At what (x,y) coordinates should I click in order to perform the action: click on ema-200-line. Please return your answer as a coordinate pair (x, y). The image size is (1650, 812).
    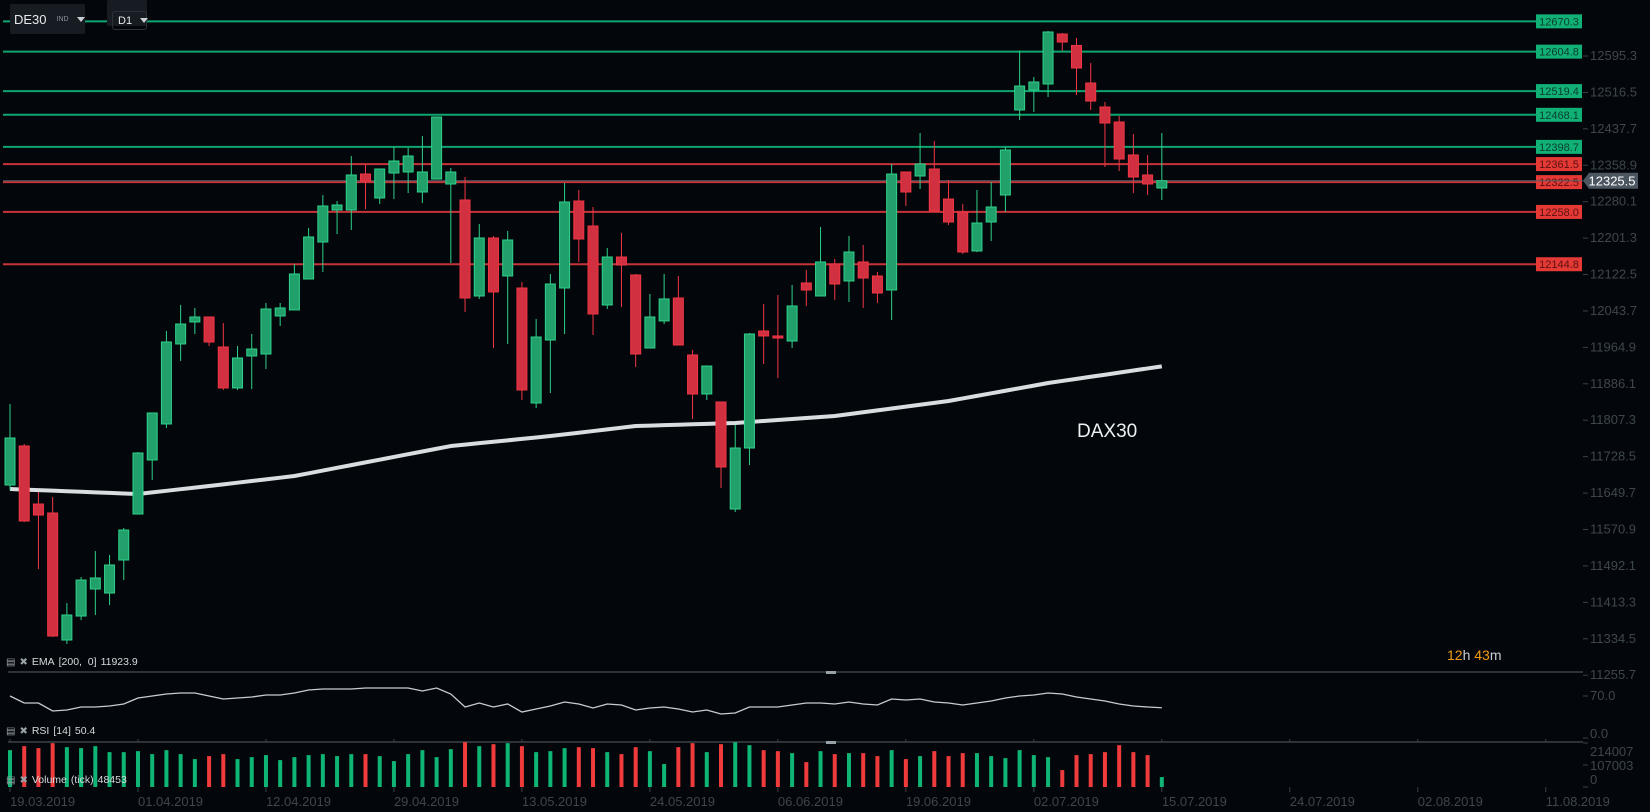
    Looking at the image, I should click on (586, 430).